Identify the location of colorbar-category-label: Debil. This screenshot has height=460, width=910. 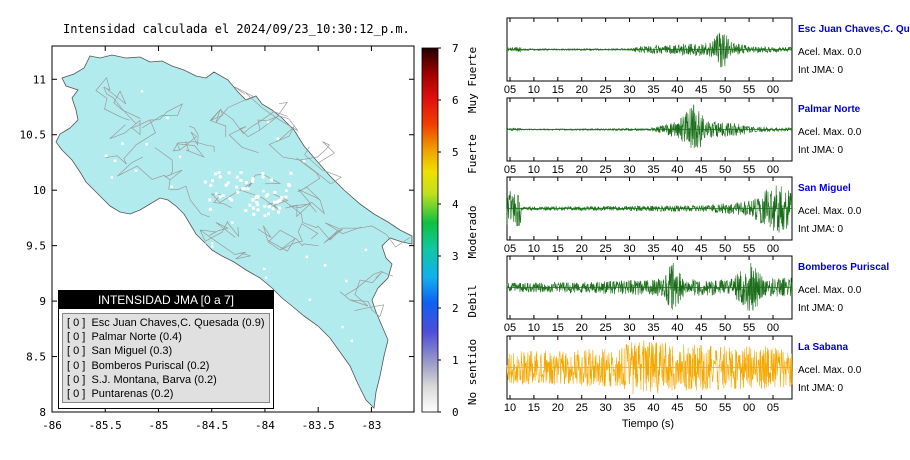
(472, 300).